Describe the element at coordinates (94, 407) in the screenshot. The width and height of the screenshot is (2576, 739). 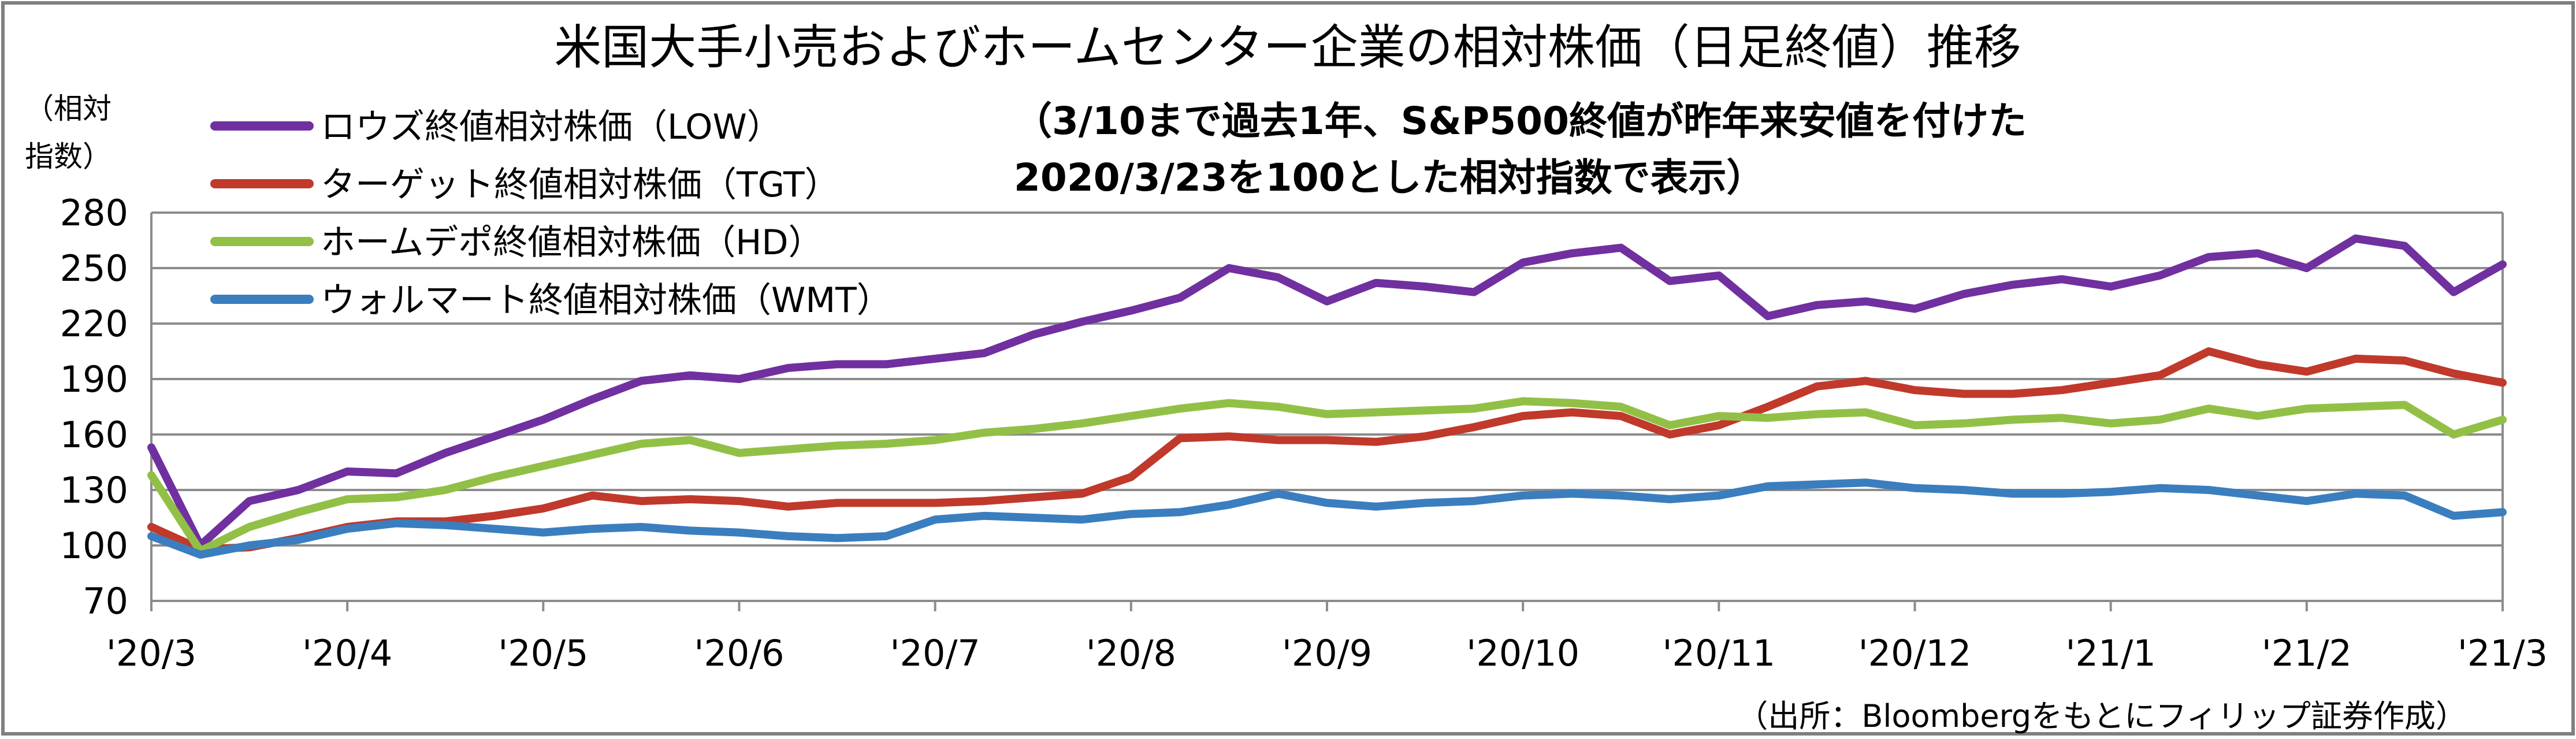
I see `y-axis-ticks: 70 100 130 160 190 220 250 280` at that location.